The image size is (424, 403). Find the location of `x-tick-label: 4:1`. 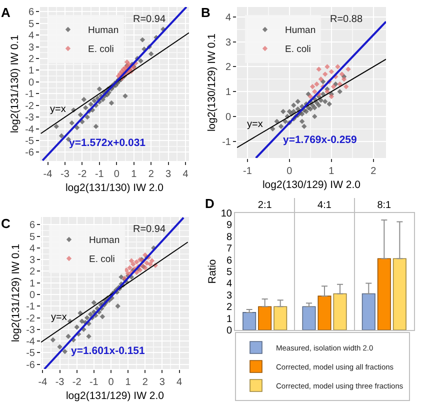

x-tick-label: 4:1 is located at coordinates (325, 205).